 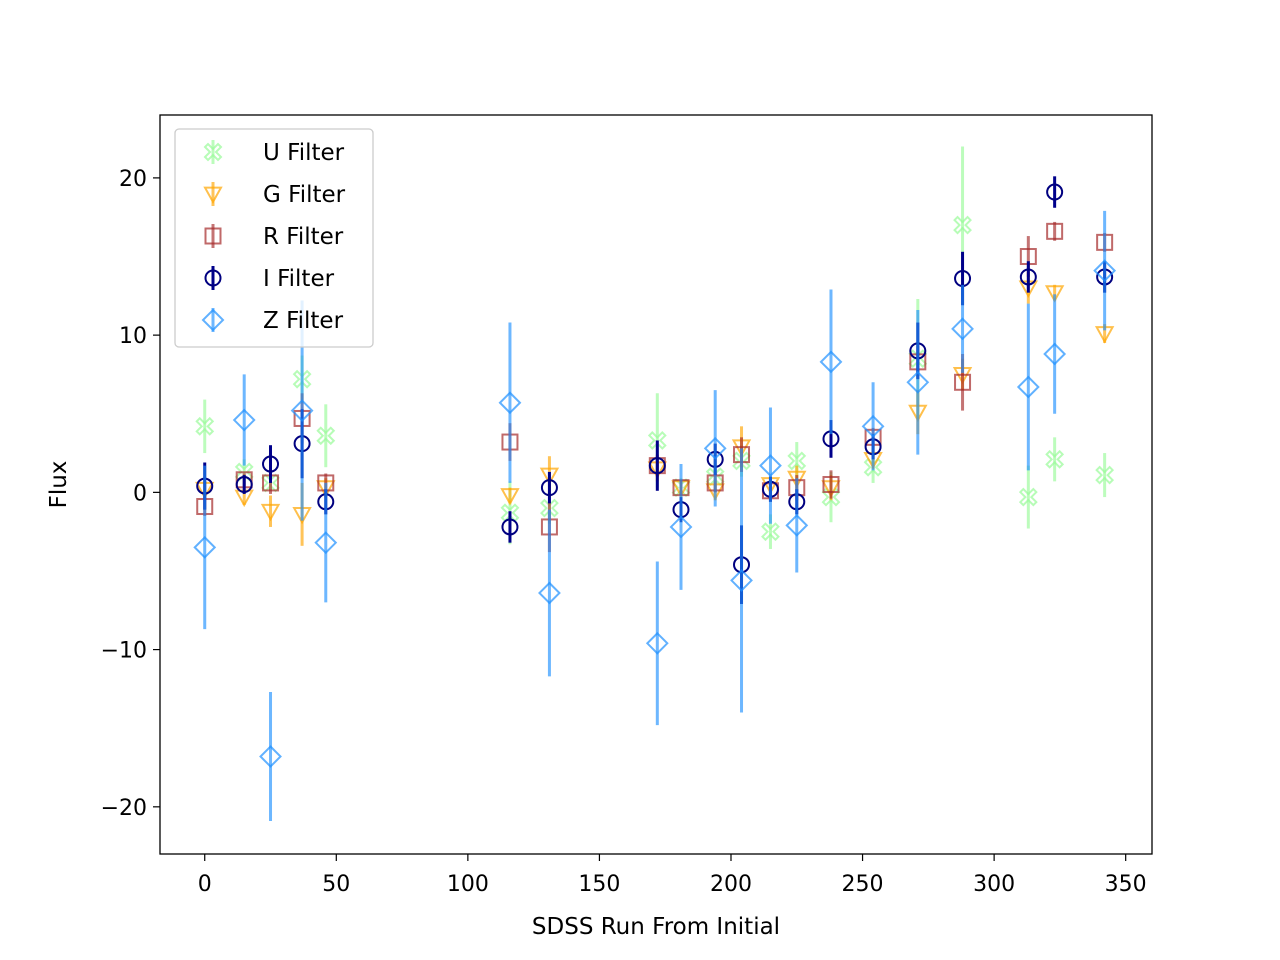 What do you see at coordinates (336, 884) in the screenshot?
I see `x-tick-label: 50` at bounding box center [336, 884].